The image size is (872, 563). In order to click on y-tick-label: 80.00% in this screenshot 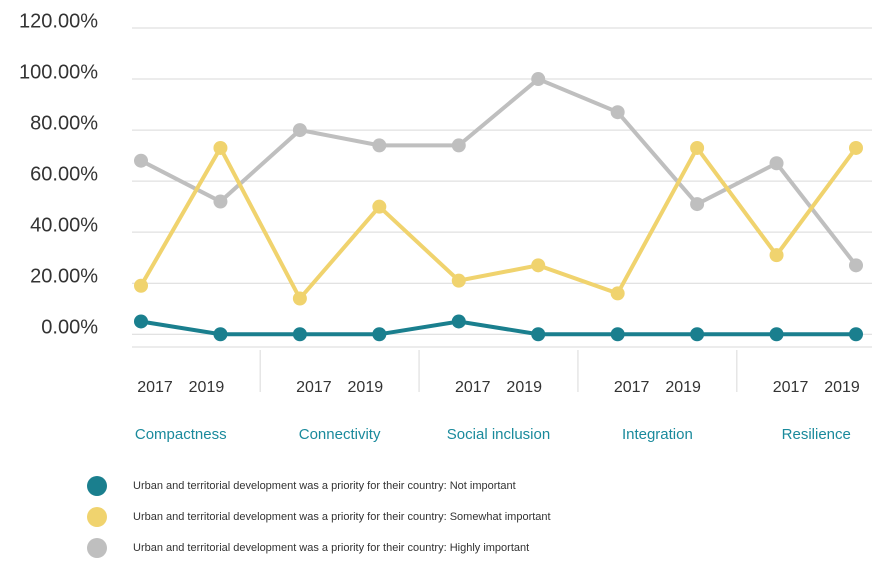, I will do `click(64, 123)`.